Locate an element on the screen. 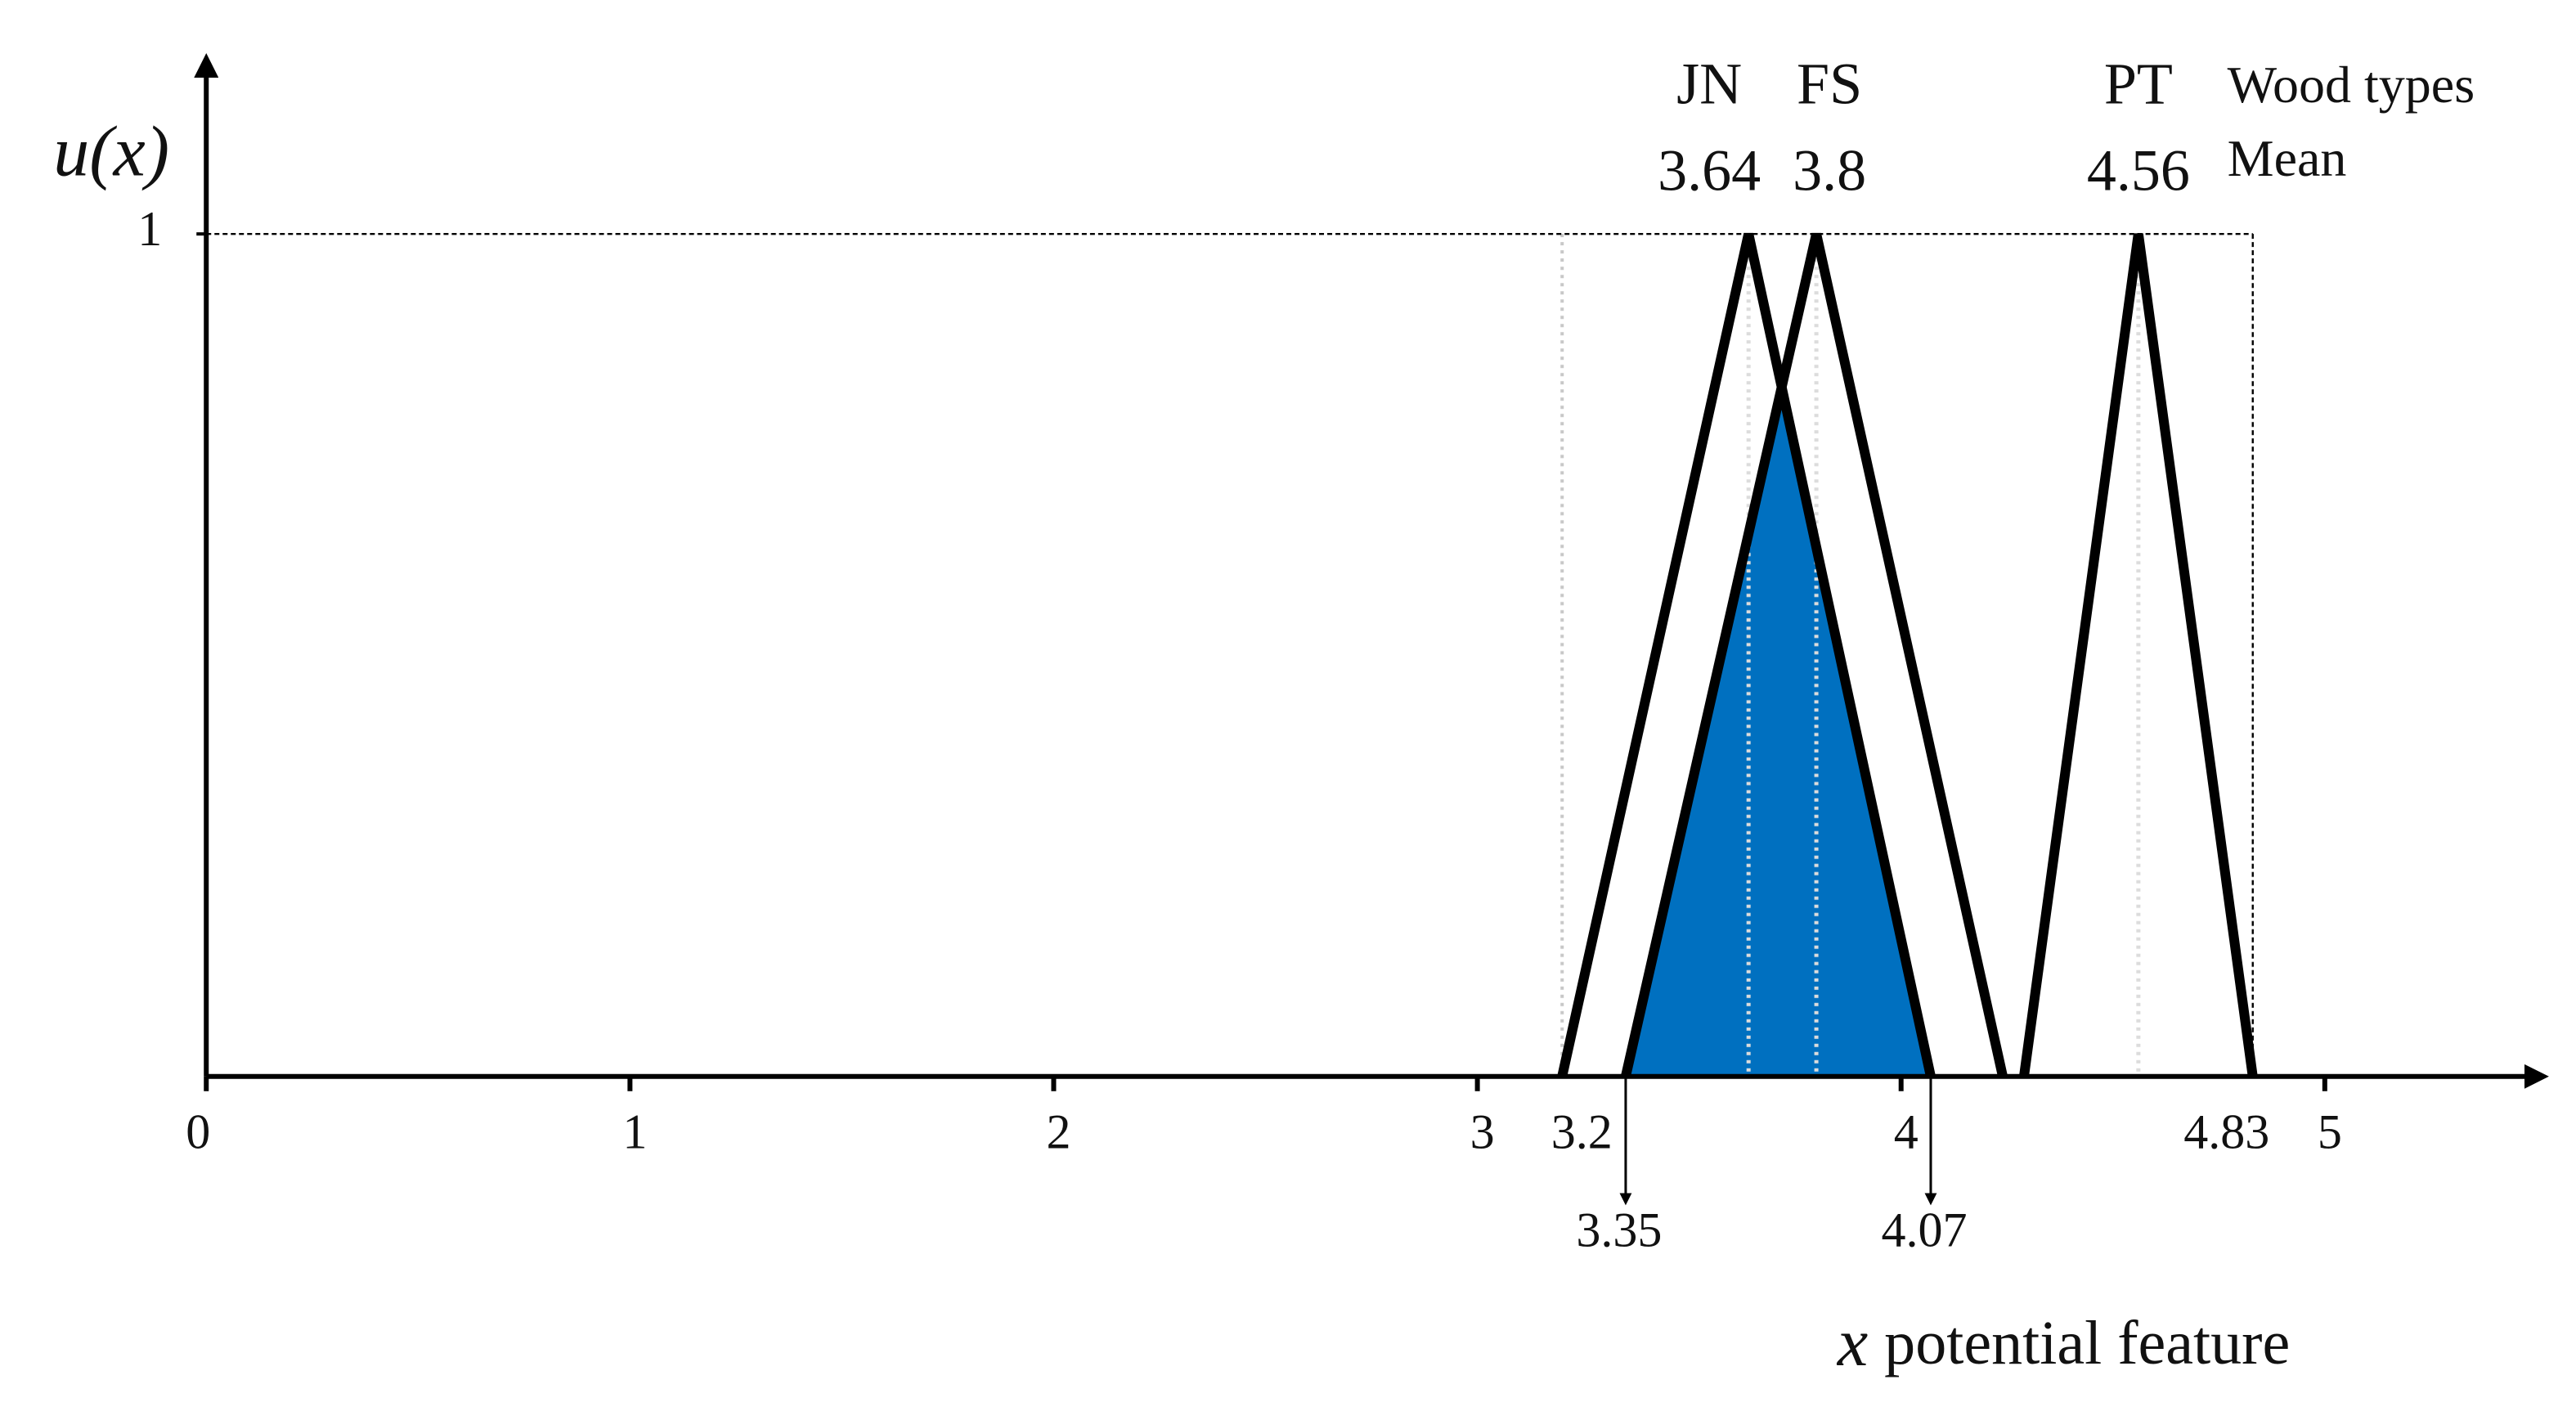  x-tick-label: 0 is located at coordinates (198, 1132).